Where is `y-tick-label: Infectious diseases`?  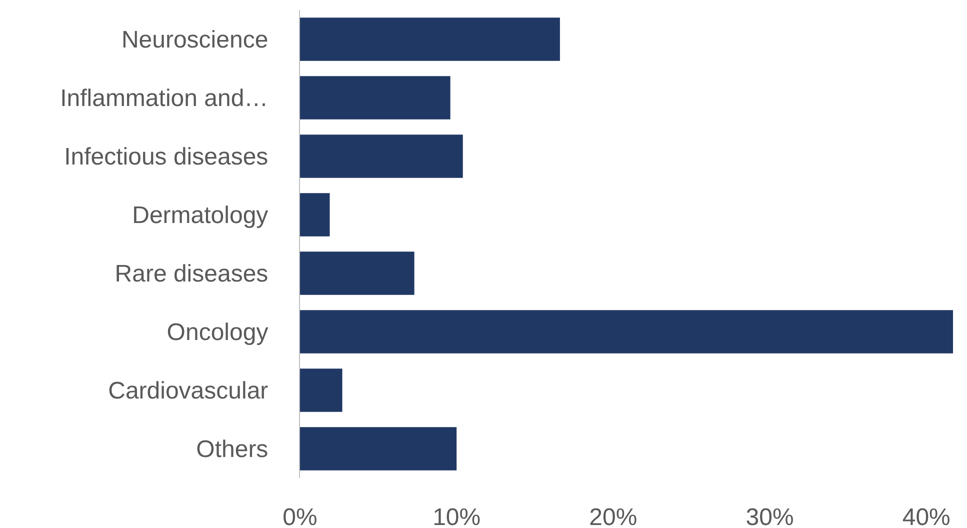 y-tick-label: Infectious diseases is located at coordinates (166, 157).